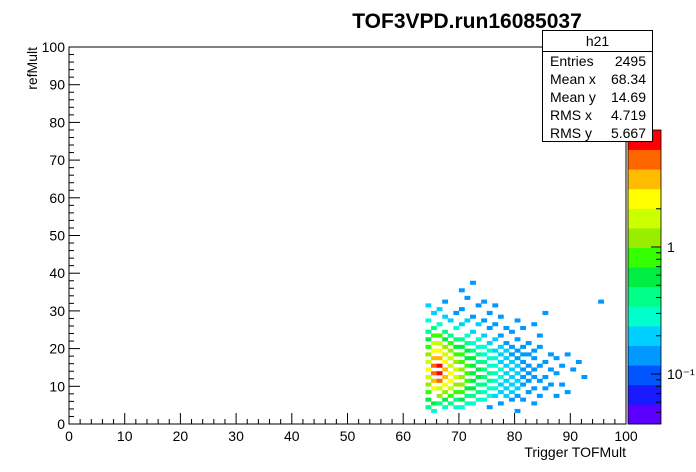  I want to click on y-tick-label: 50, so click(57, 236).